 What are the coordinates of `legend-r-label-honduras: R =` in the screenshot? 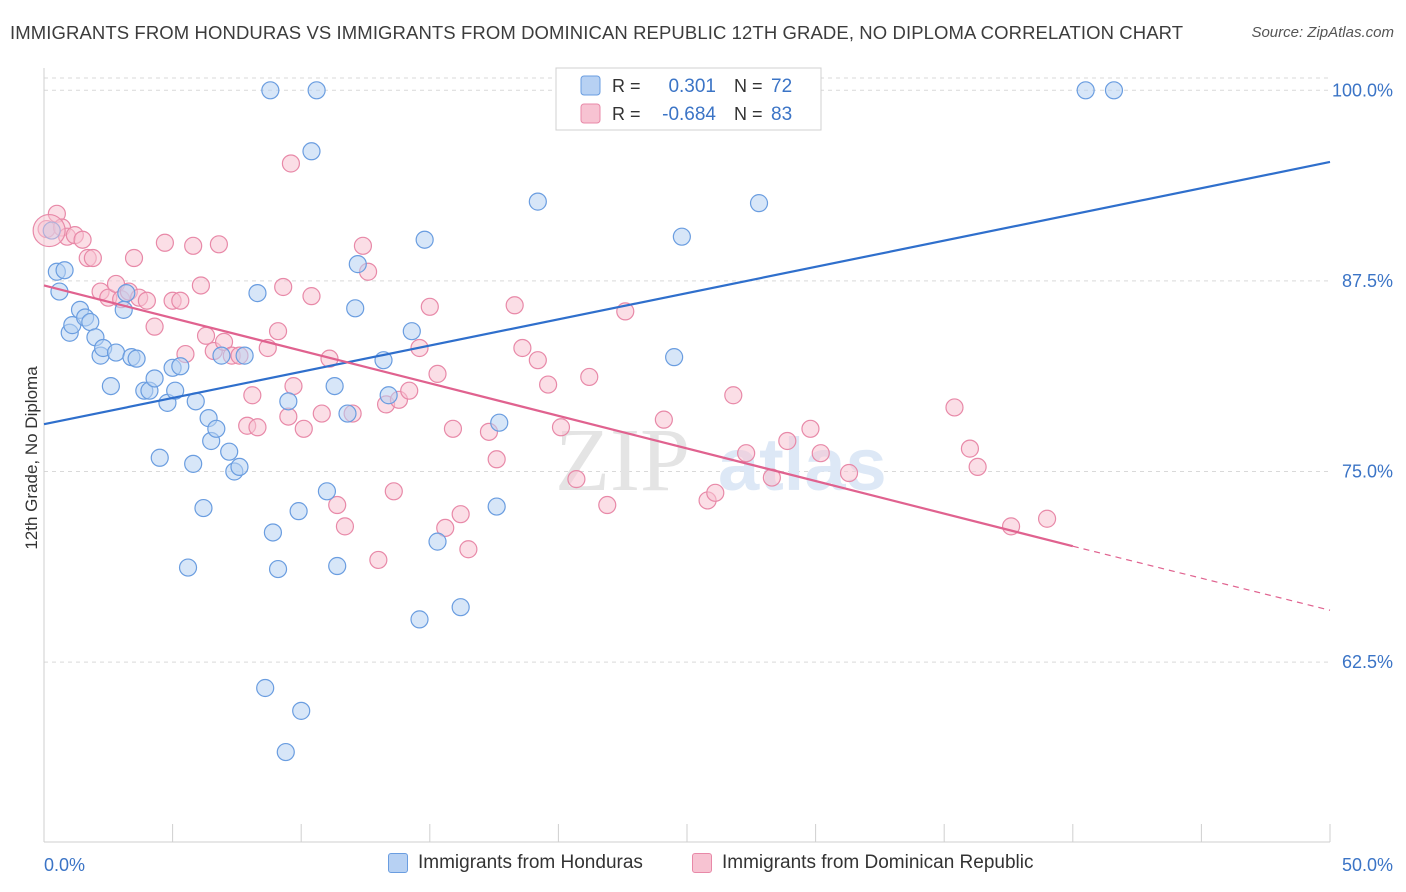 It's located at (626, 86).